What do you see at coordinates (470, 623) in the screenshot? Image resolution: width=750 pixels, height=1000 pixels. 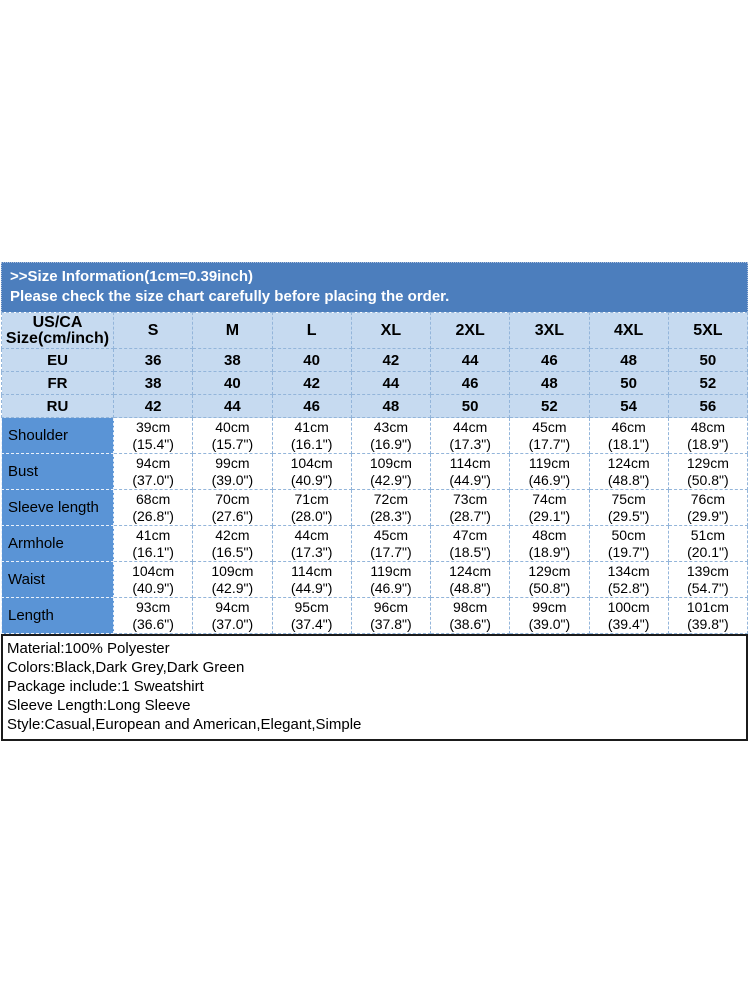 I see `value-inch: (38.6")` at bounding box center [470, 623].